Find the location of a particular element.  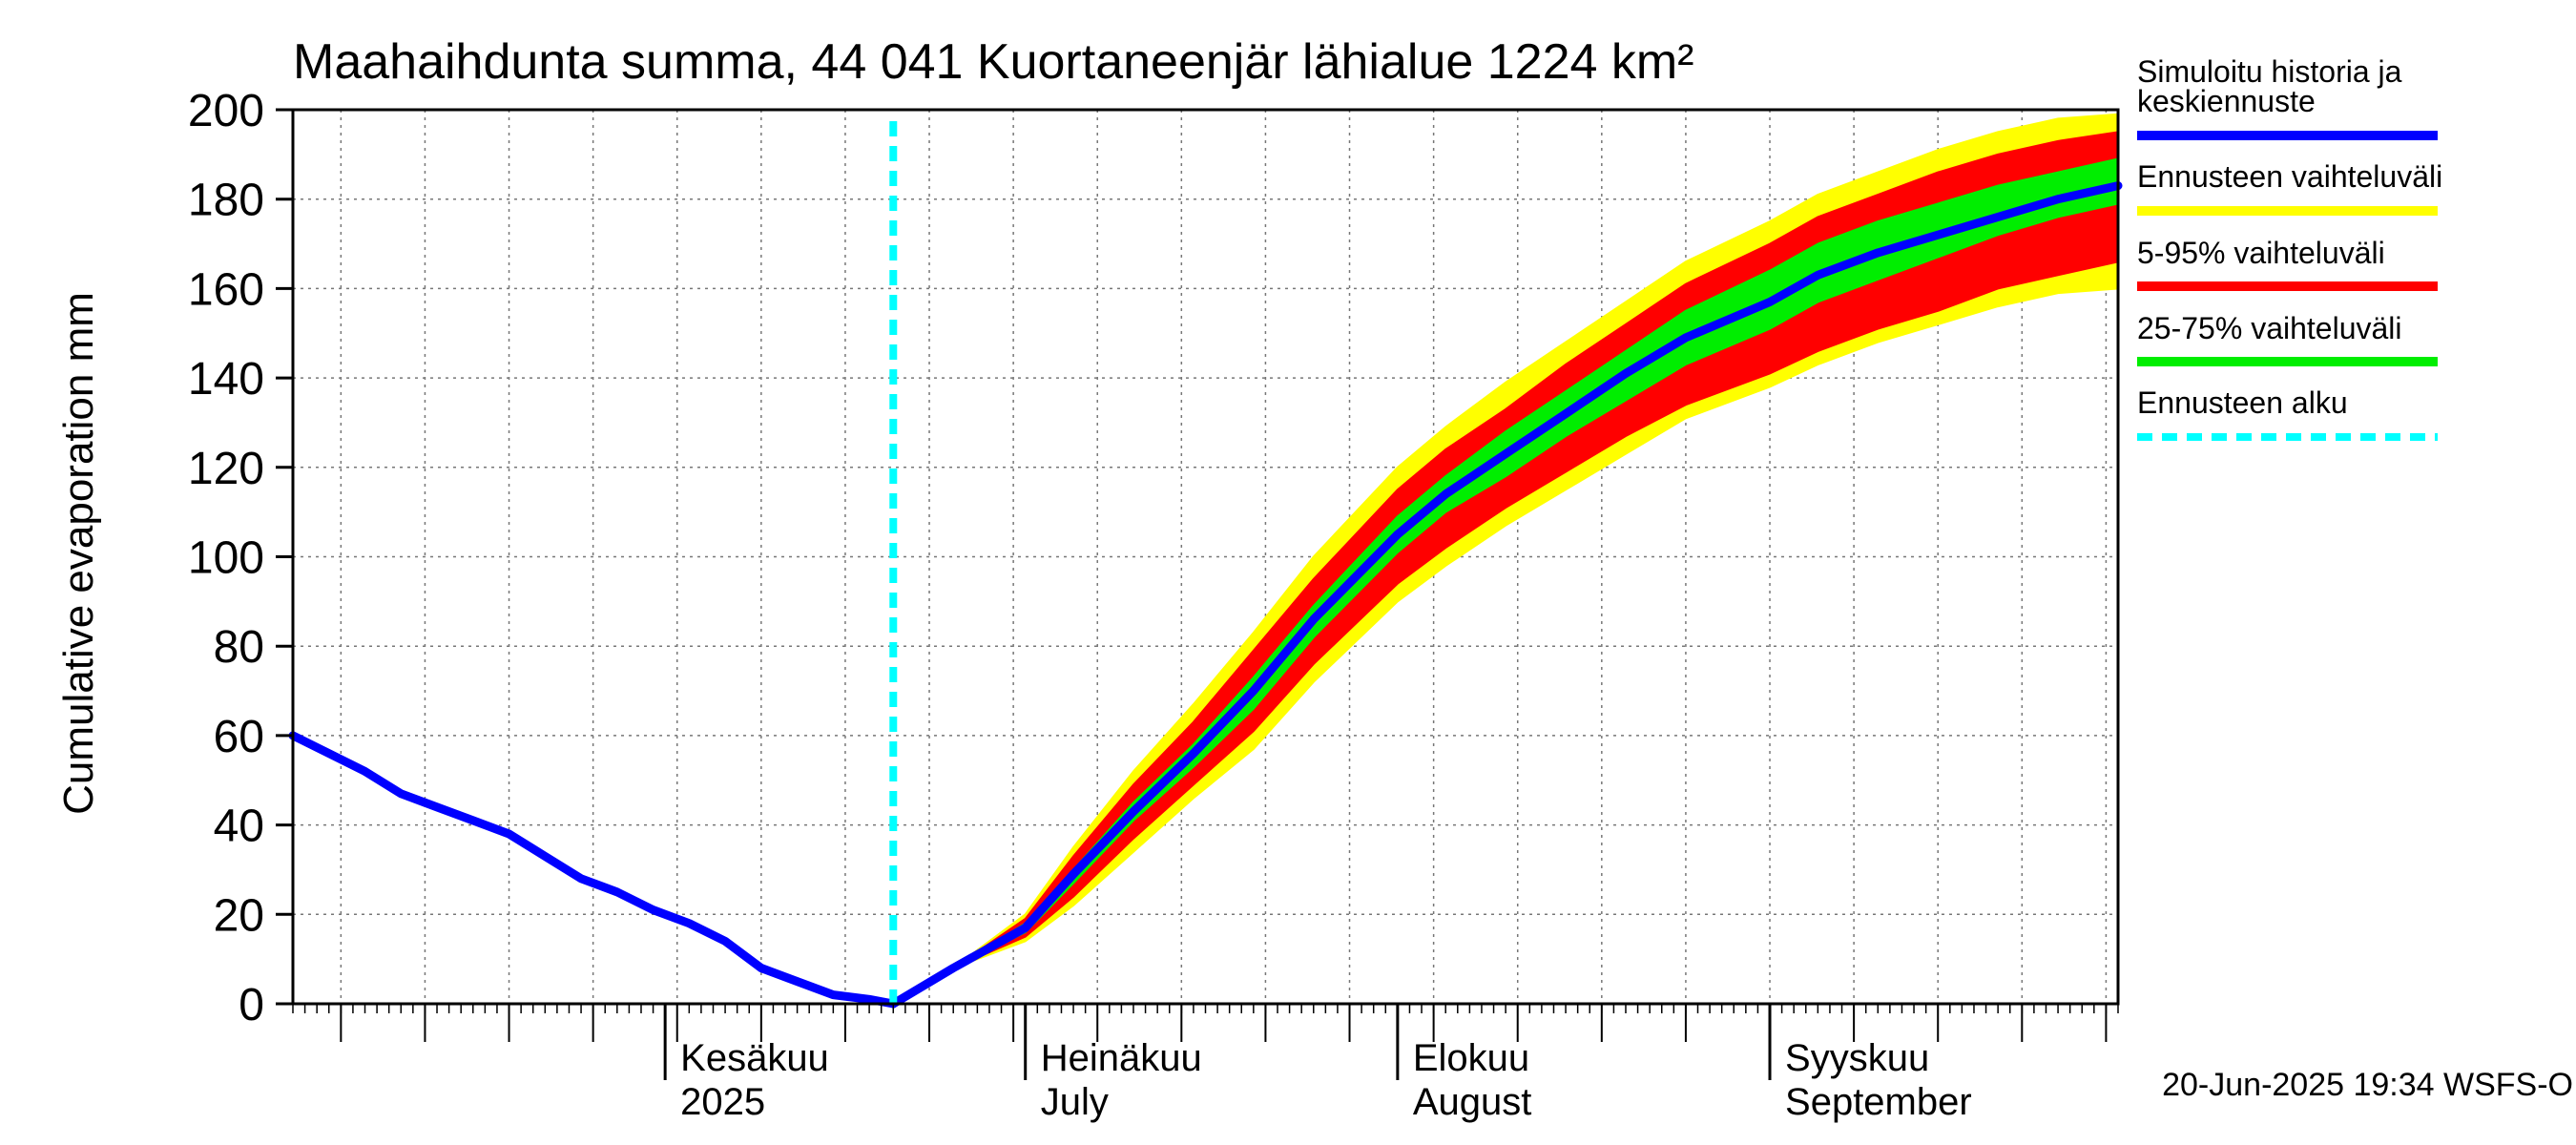

y-tick-label: 160 is located at coordinates (226, 289).